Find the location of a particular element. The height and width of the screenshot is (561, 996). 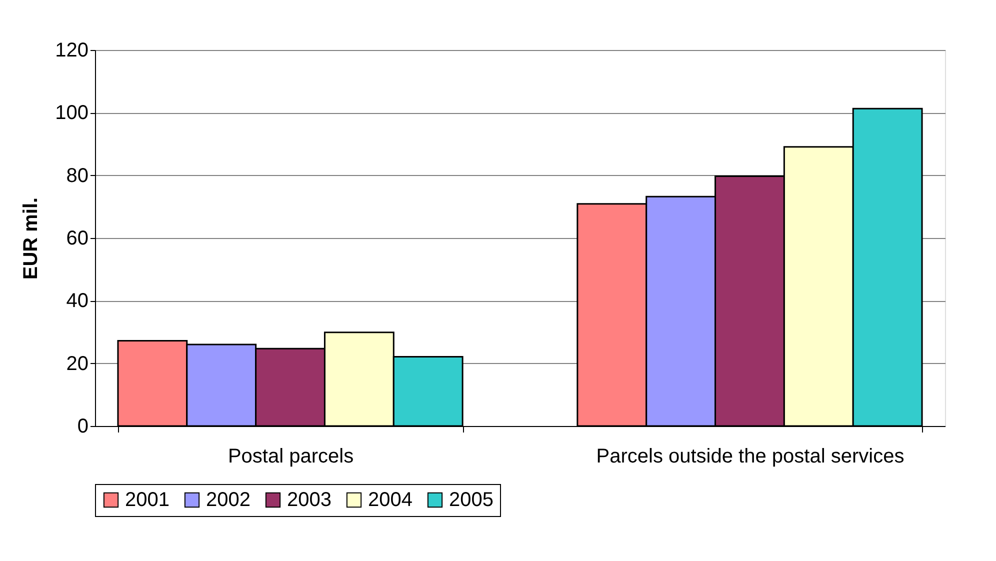

y-tick-label: 60 is located at coordinates (77, 239).